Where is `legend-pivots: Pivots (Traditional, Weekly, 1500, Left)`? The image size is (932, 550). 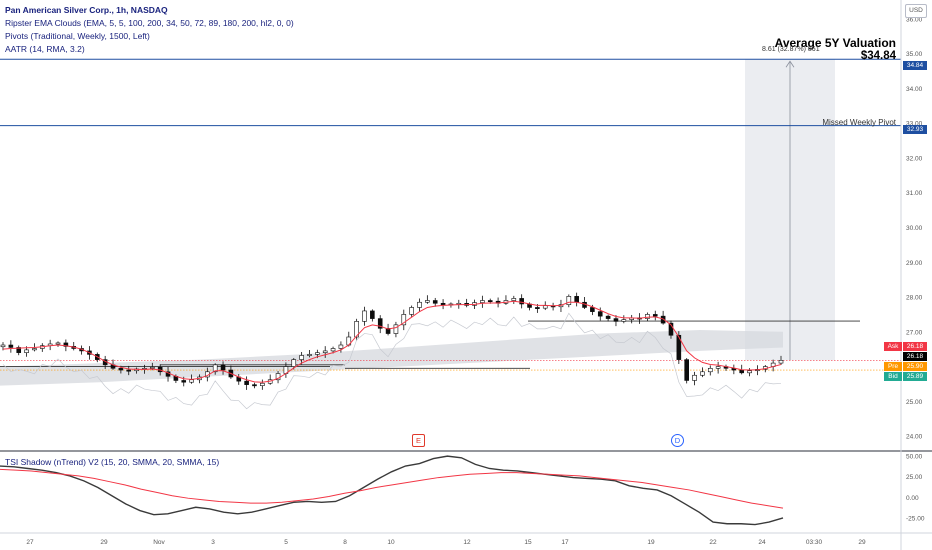
legend-pivots: Pivots (Traditional, Weekly, 1500, Left) is located at coordinates (77, 36).